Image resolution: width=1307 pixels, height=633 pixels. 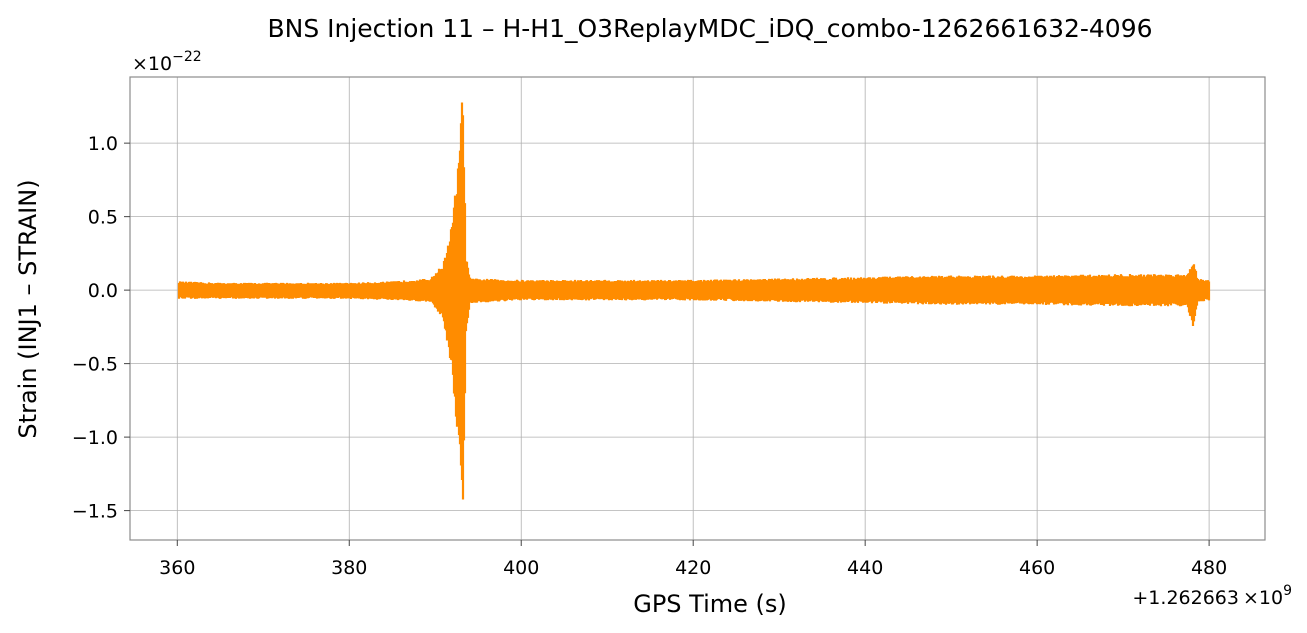 I want to click on x-axis-label: GPS Time (s), so click(x=710, y=604).